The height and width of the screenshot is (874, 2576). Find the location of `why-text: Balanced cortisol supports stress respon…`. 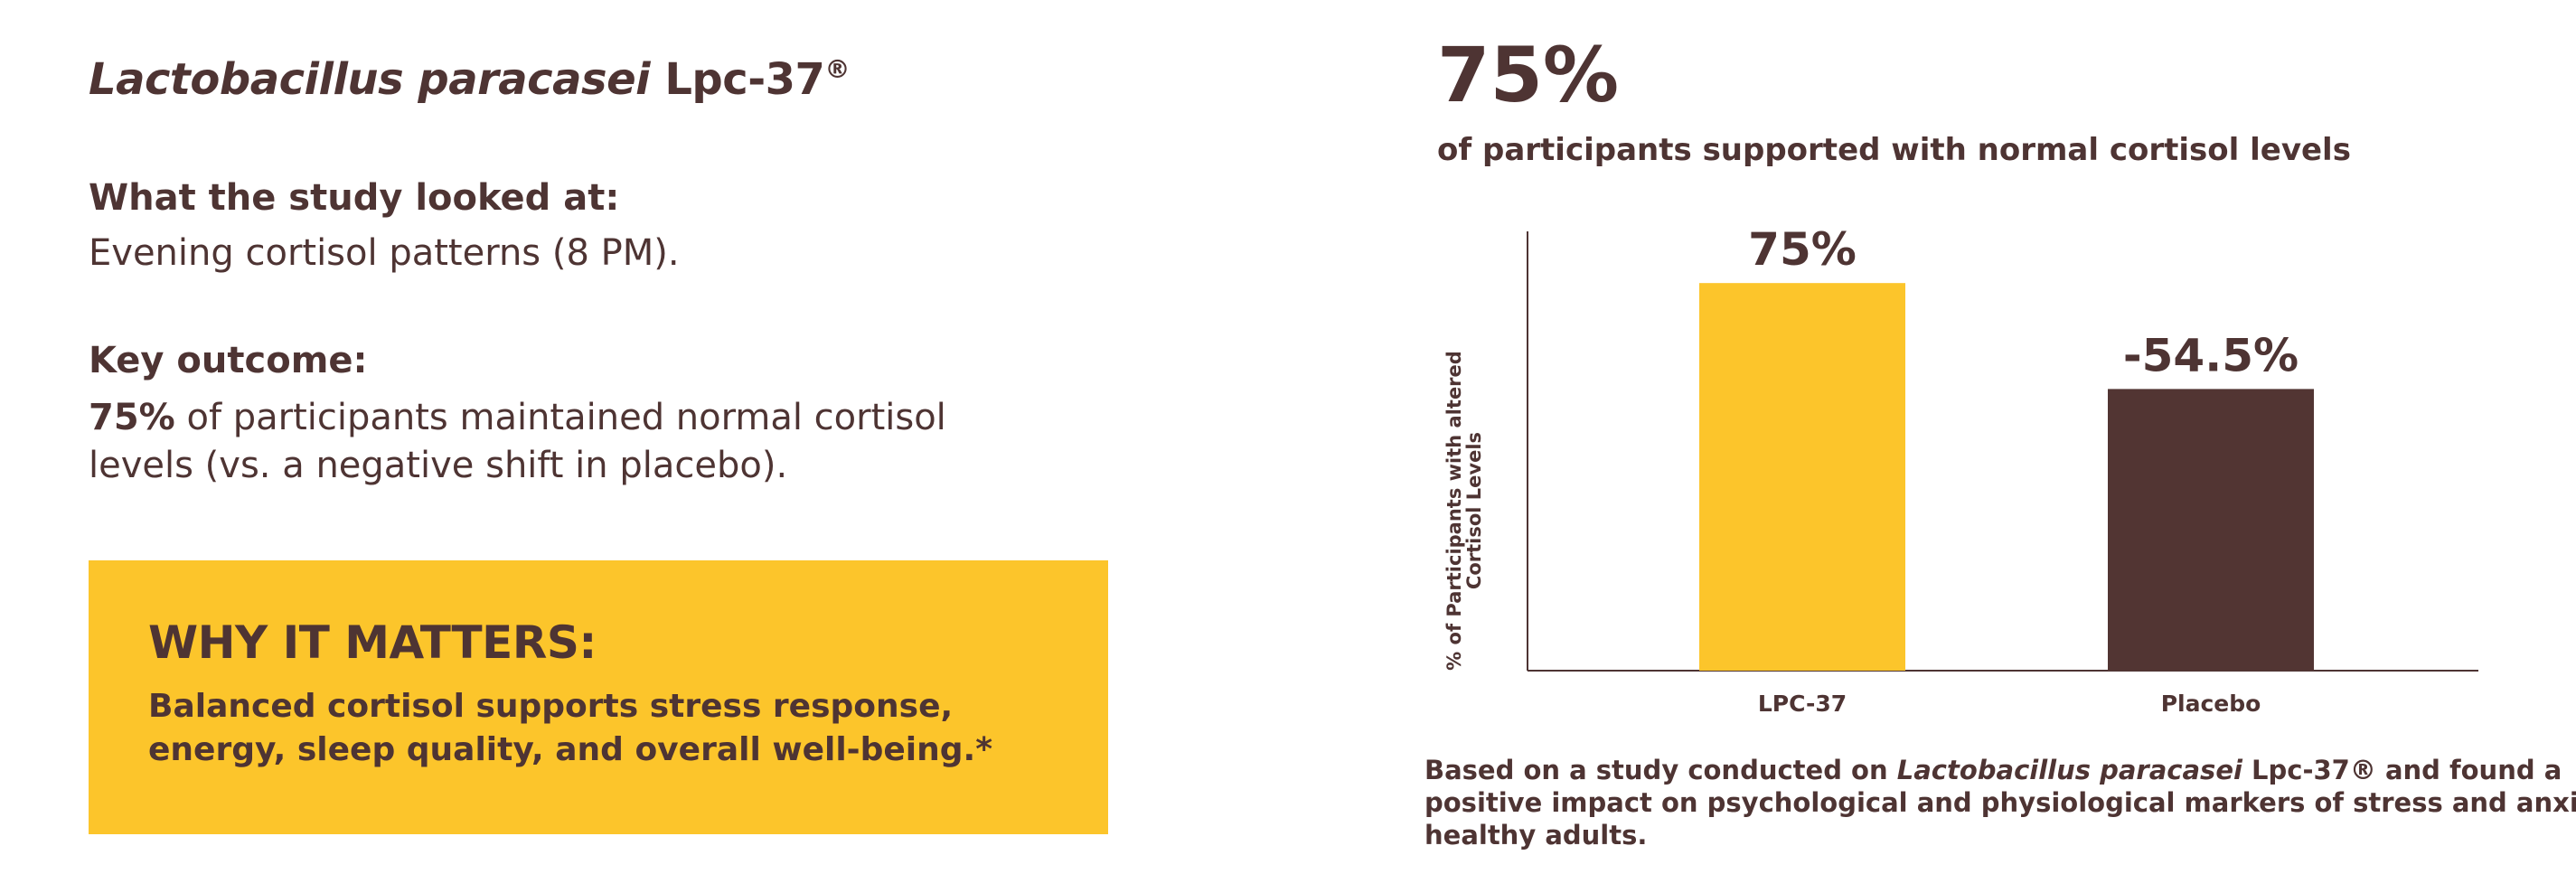

why-text: Balanced cortisol supports stress respon… is located at coordinates (570, 728).